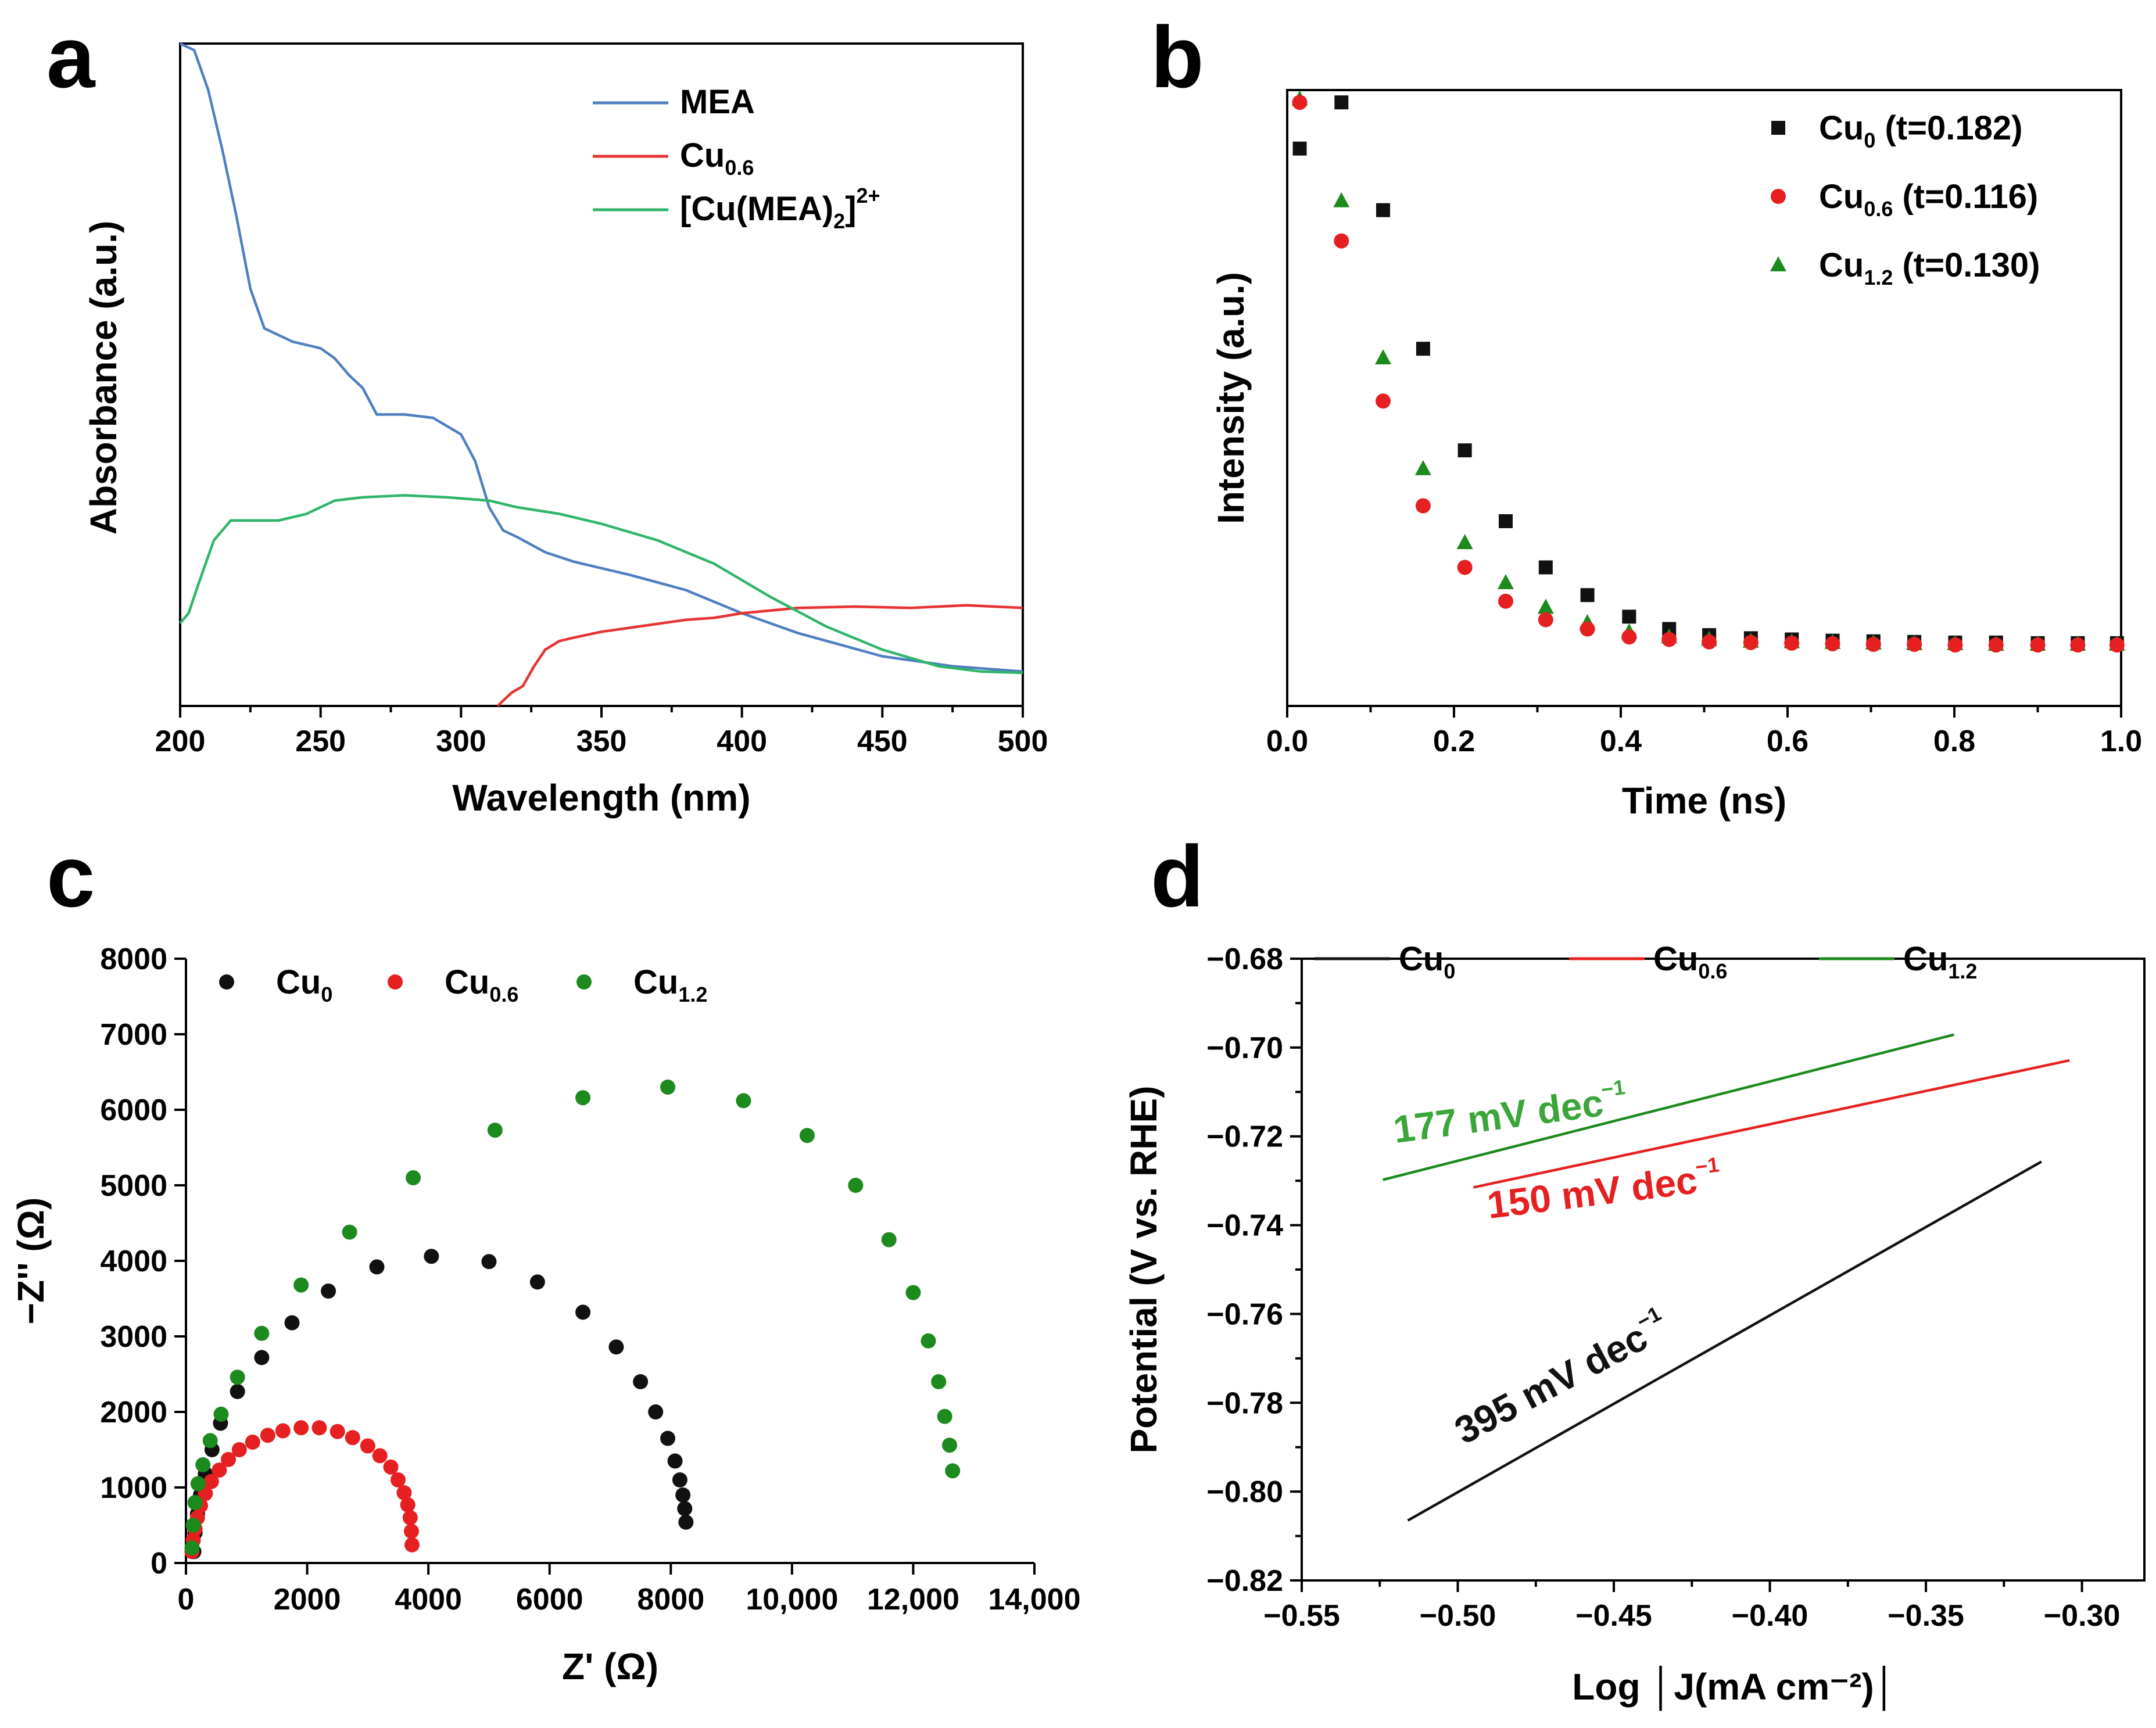 Image resolution: width=2156 pixels, height=1728 pixels. I want to click on panel-label-b: b, so click(1177, 57).